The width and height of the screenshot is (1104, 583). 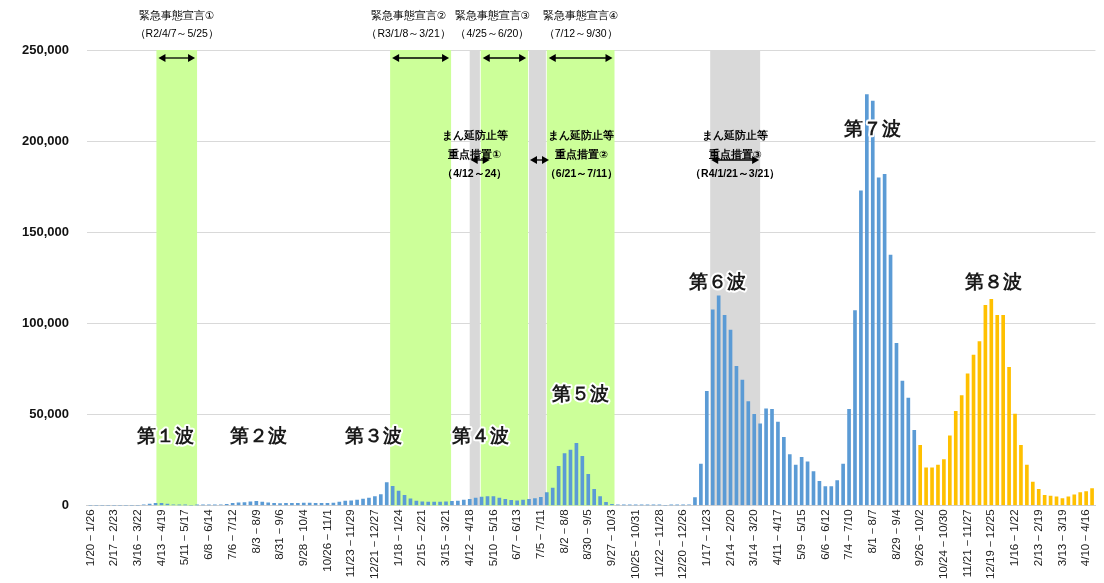 What do you see at coordinates (777, 537) in the screenshot?
I see `x-tick-label: 4/11－4/17` at bounding box center [777, 537].